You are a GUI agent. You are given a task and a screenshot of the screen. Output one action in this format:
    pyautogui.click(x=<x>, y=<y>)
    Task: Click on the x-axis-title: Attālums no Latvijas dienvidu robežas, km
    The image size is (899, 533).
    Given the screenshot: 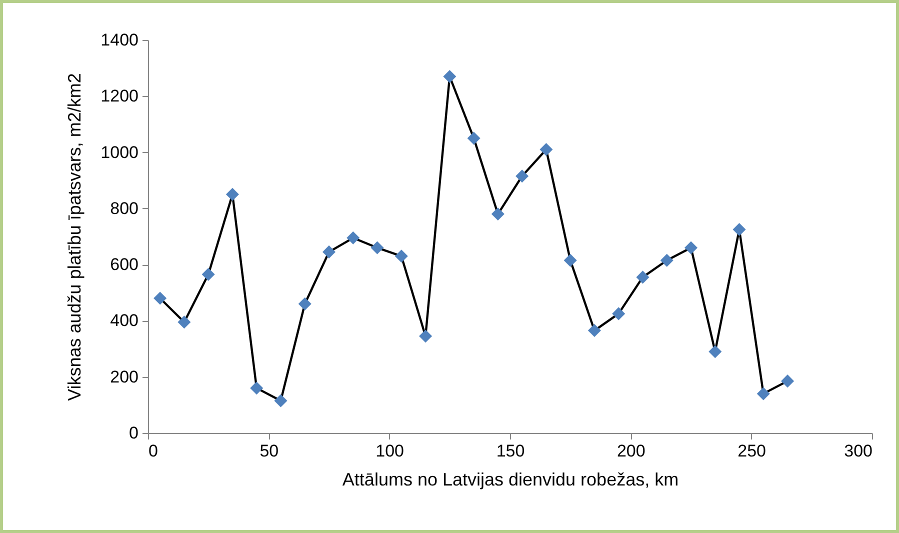 What is the action you would take?
    pyautogui.click(x=510, y=480)
    